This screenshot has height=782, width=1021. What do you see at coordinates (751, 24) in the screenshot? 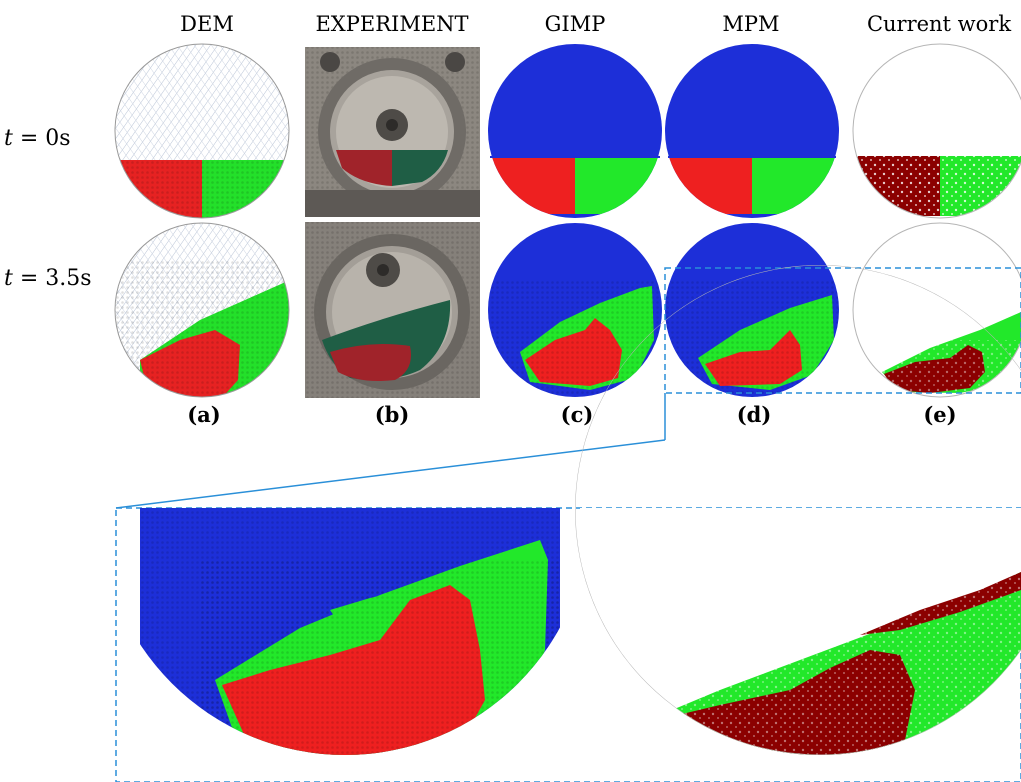
I see `header-mpm: MPM` at bounding box center [751, 24].